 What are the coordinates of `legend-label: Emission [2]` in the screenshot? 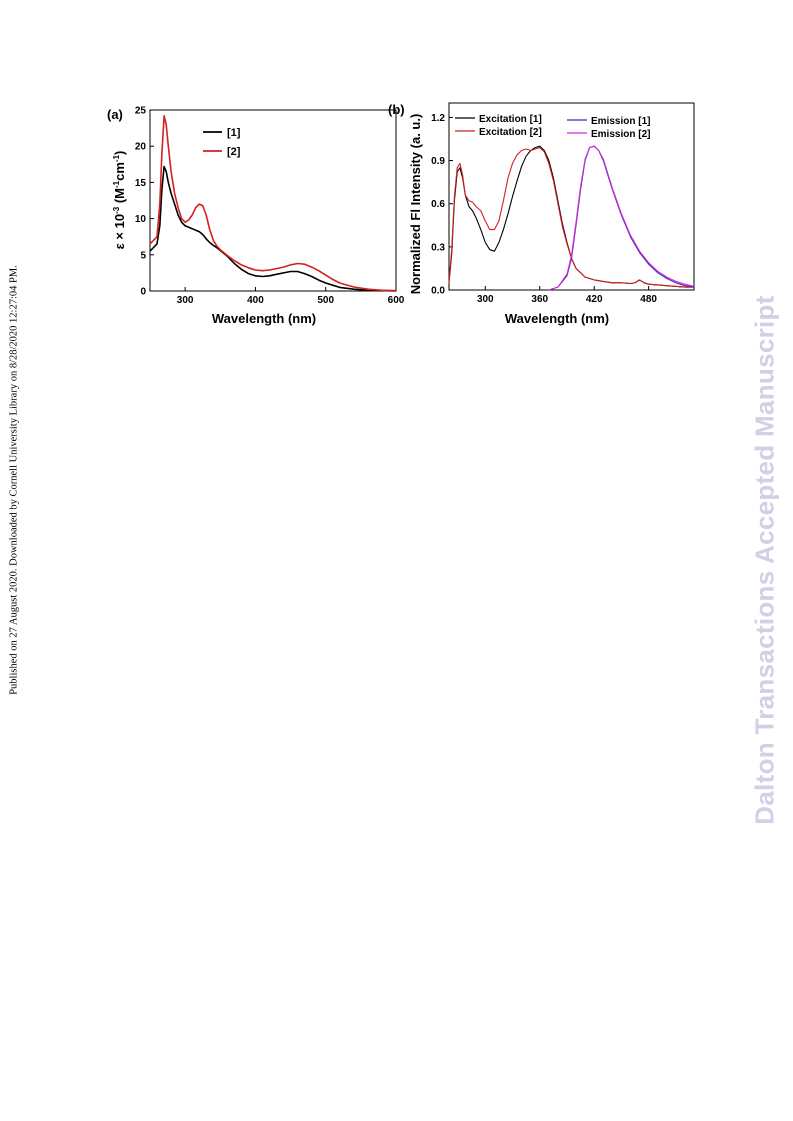 It's located at (620, 134).